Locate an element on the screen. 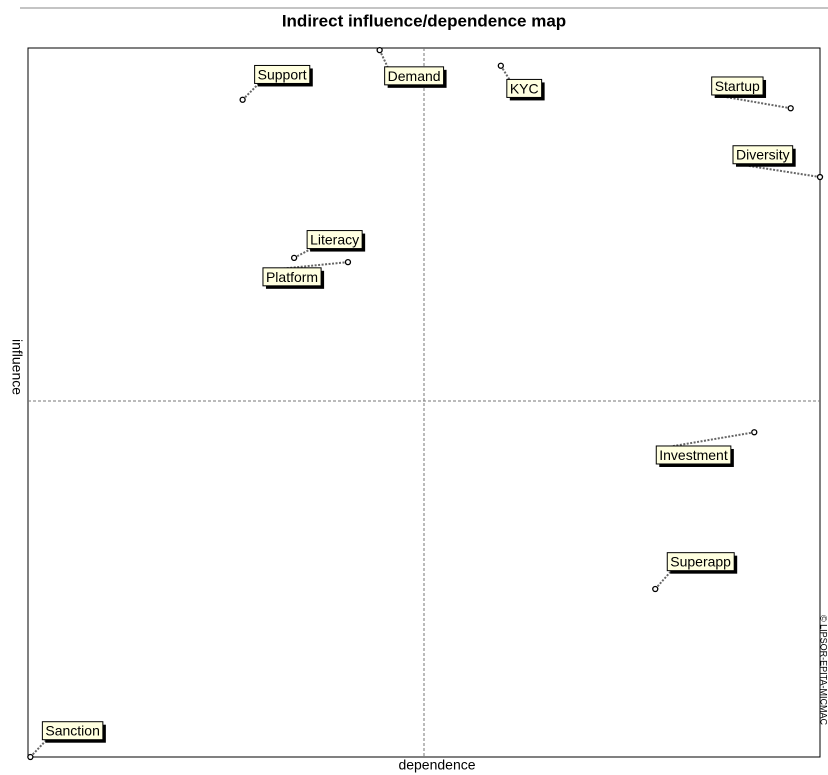 The image size is (828, 775). point-label: KYC is located at coordinates (525, 89).